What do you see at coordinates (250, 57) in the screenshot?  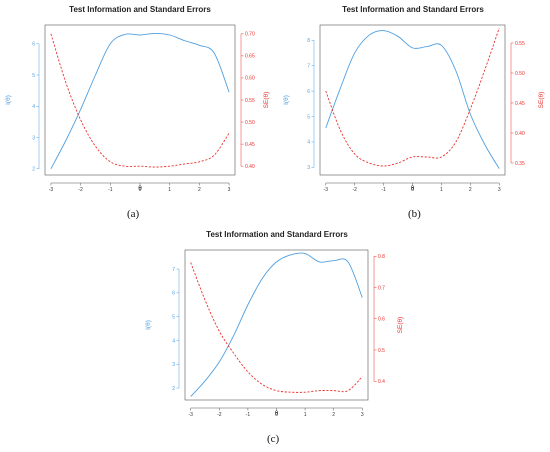 I see `right-y-tick-label: 0.65` at bounding box center [250, 57].